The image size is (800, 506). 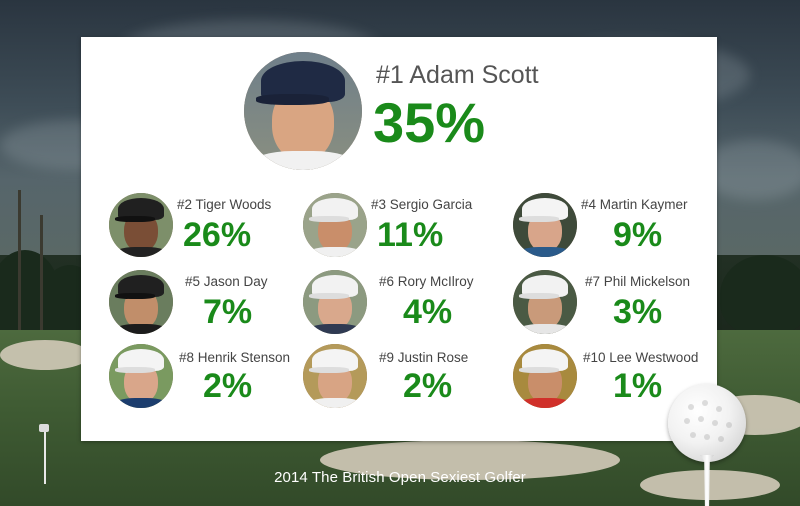 What do you see at coordinates (428, 312) in the screenshot?
I see `golfer-percent: 4%` at bounding box center [428, 312].